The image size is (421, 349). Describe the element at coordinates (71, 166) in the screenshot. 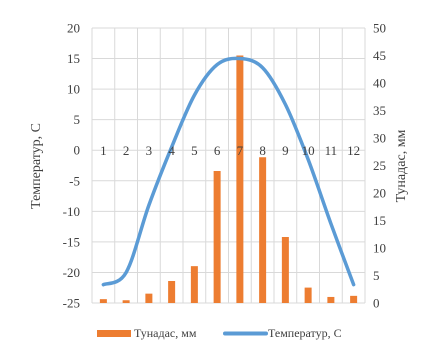

I see `left-axis-ticks: 20 15 10 5 0 -5 -10 -15 -20 -25` at that location.